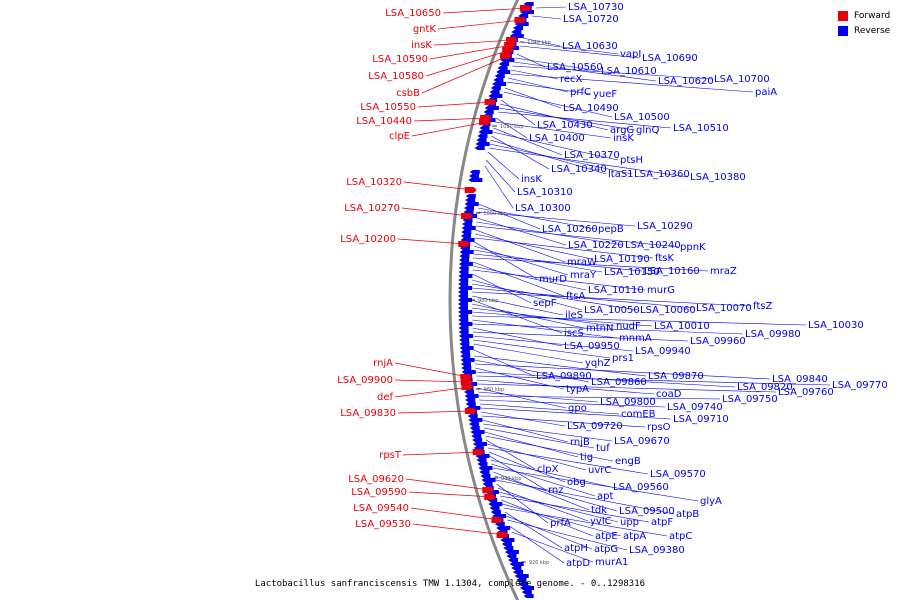 The height and width of the screenshot is (600, 900). I want to click on reverse-gene-label: LSA_09950, so click(592, 346).